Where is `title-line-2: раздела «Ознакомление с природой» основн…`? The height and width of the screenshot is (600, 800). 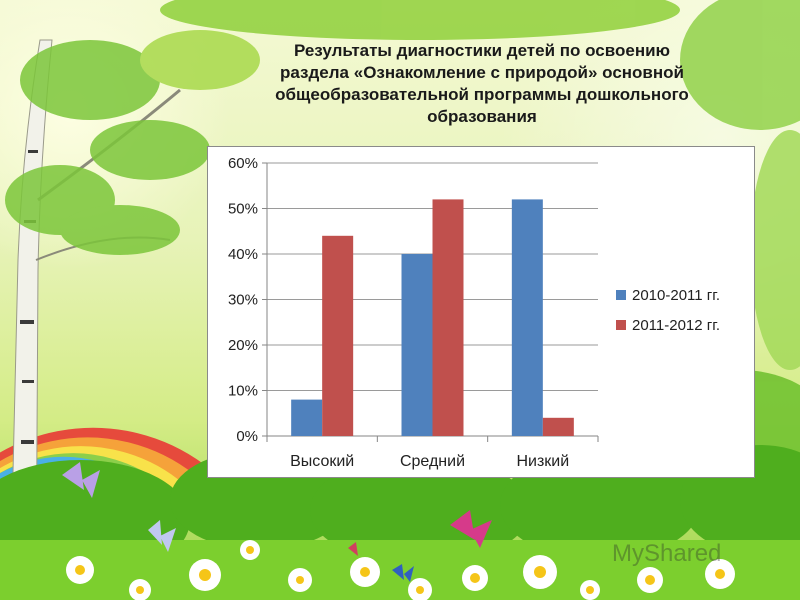 title-line-2: раздела «Ознакомление с природой» основн… is located at coordinates (482, 72).